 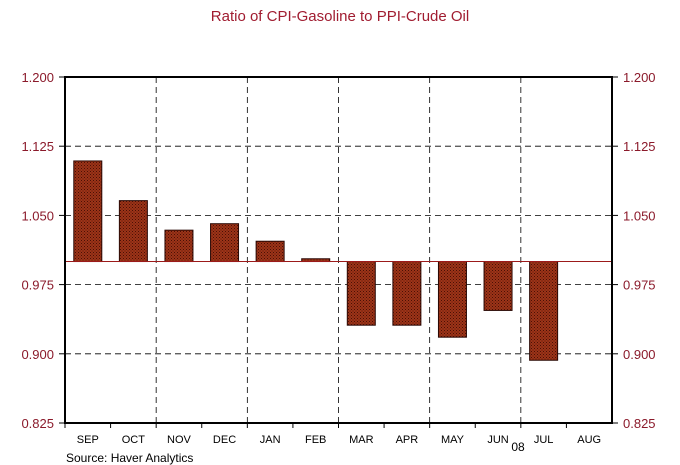 What do you see at coordinates (134, 440) in the screenshot?
I see `x-tick-label-oct: OCT` at bounding box center [134, 440].